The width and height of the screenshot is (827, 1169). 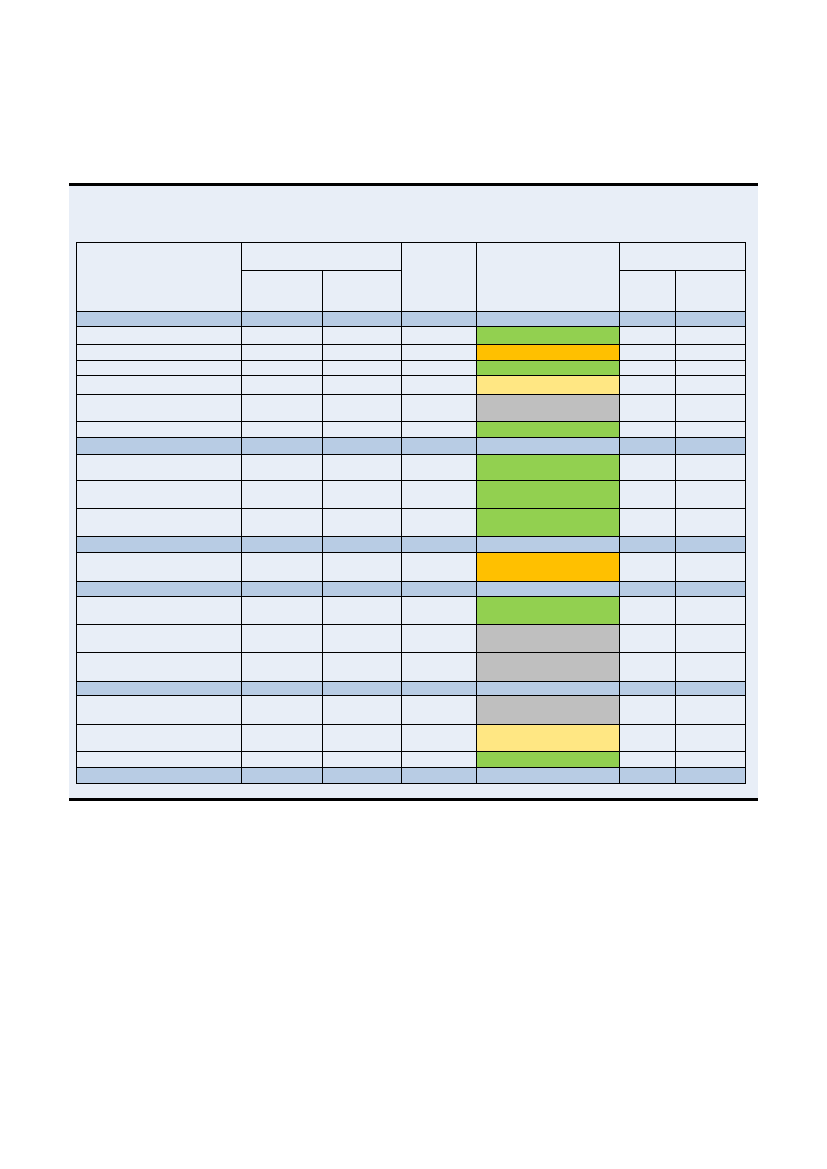 What do you see at coordinates (647, 291) in the screenshot?
I see `col-6-subheader` at bounding box center [647, 291].